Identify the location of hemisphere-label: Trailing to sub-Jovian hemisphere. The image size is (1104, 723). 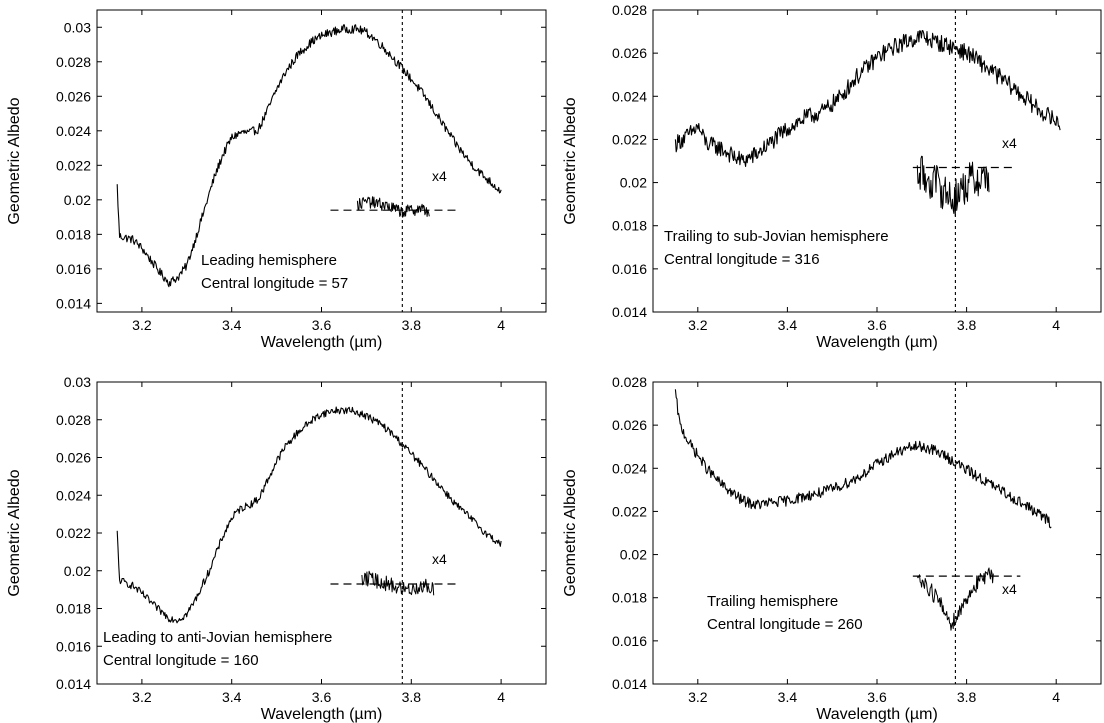
(776, 236).